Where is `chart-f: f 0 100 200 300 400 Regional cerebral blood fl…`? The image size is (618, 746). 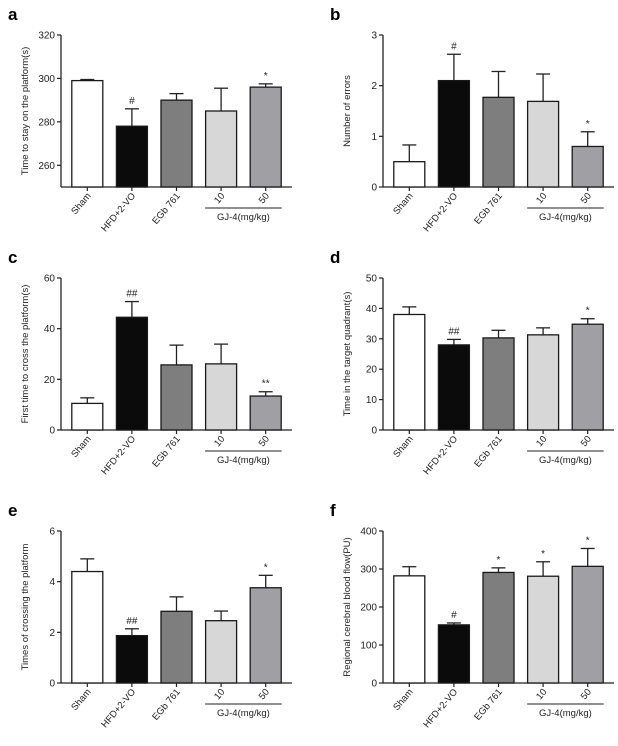
chart-f: f 0 100 200 300 400 Regional cerebral blood fl… is located at coordinates (472, 615).